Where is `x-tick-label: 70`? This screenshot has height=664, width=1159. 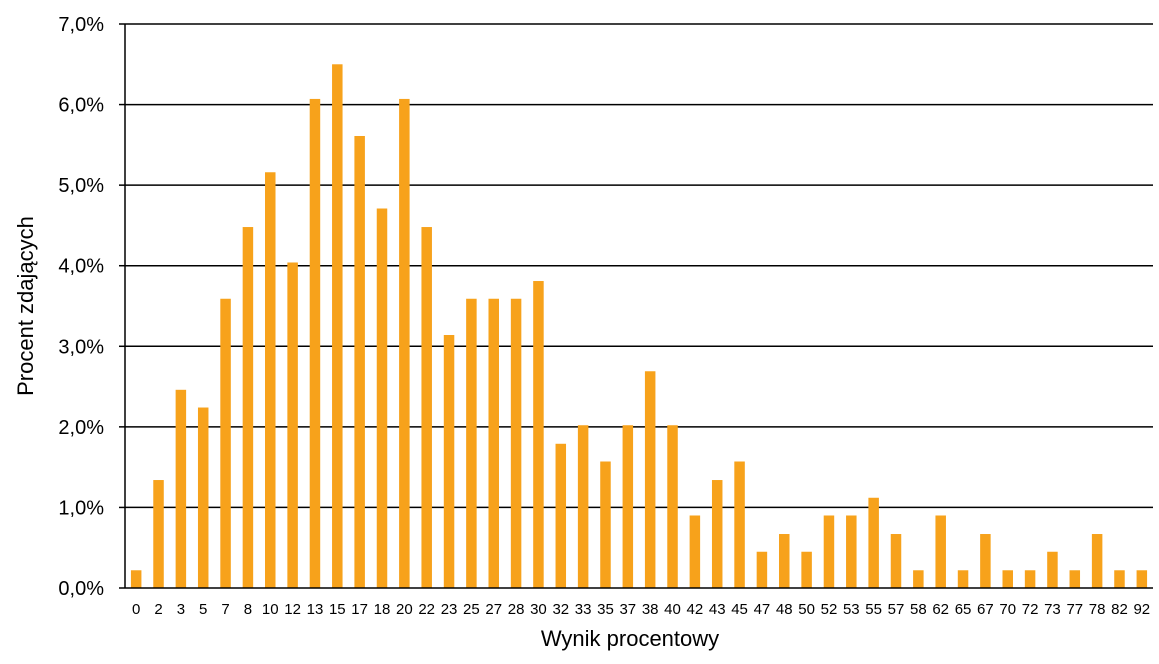 x-tick-label: 70 is located at coordinates (1007, 609).